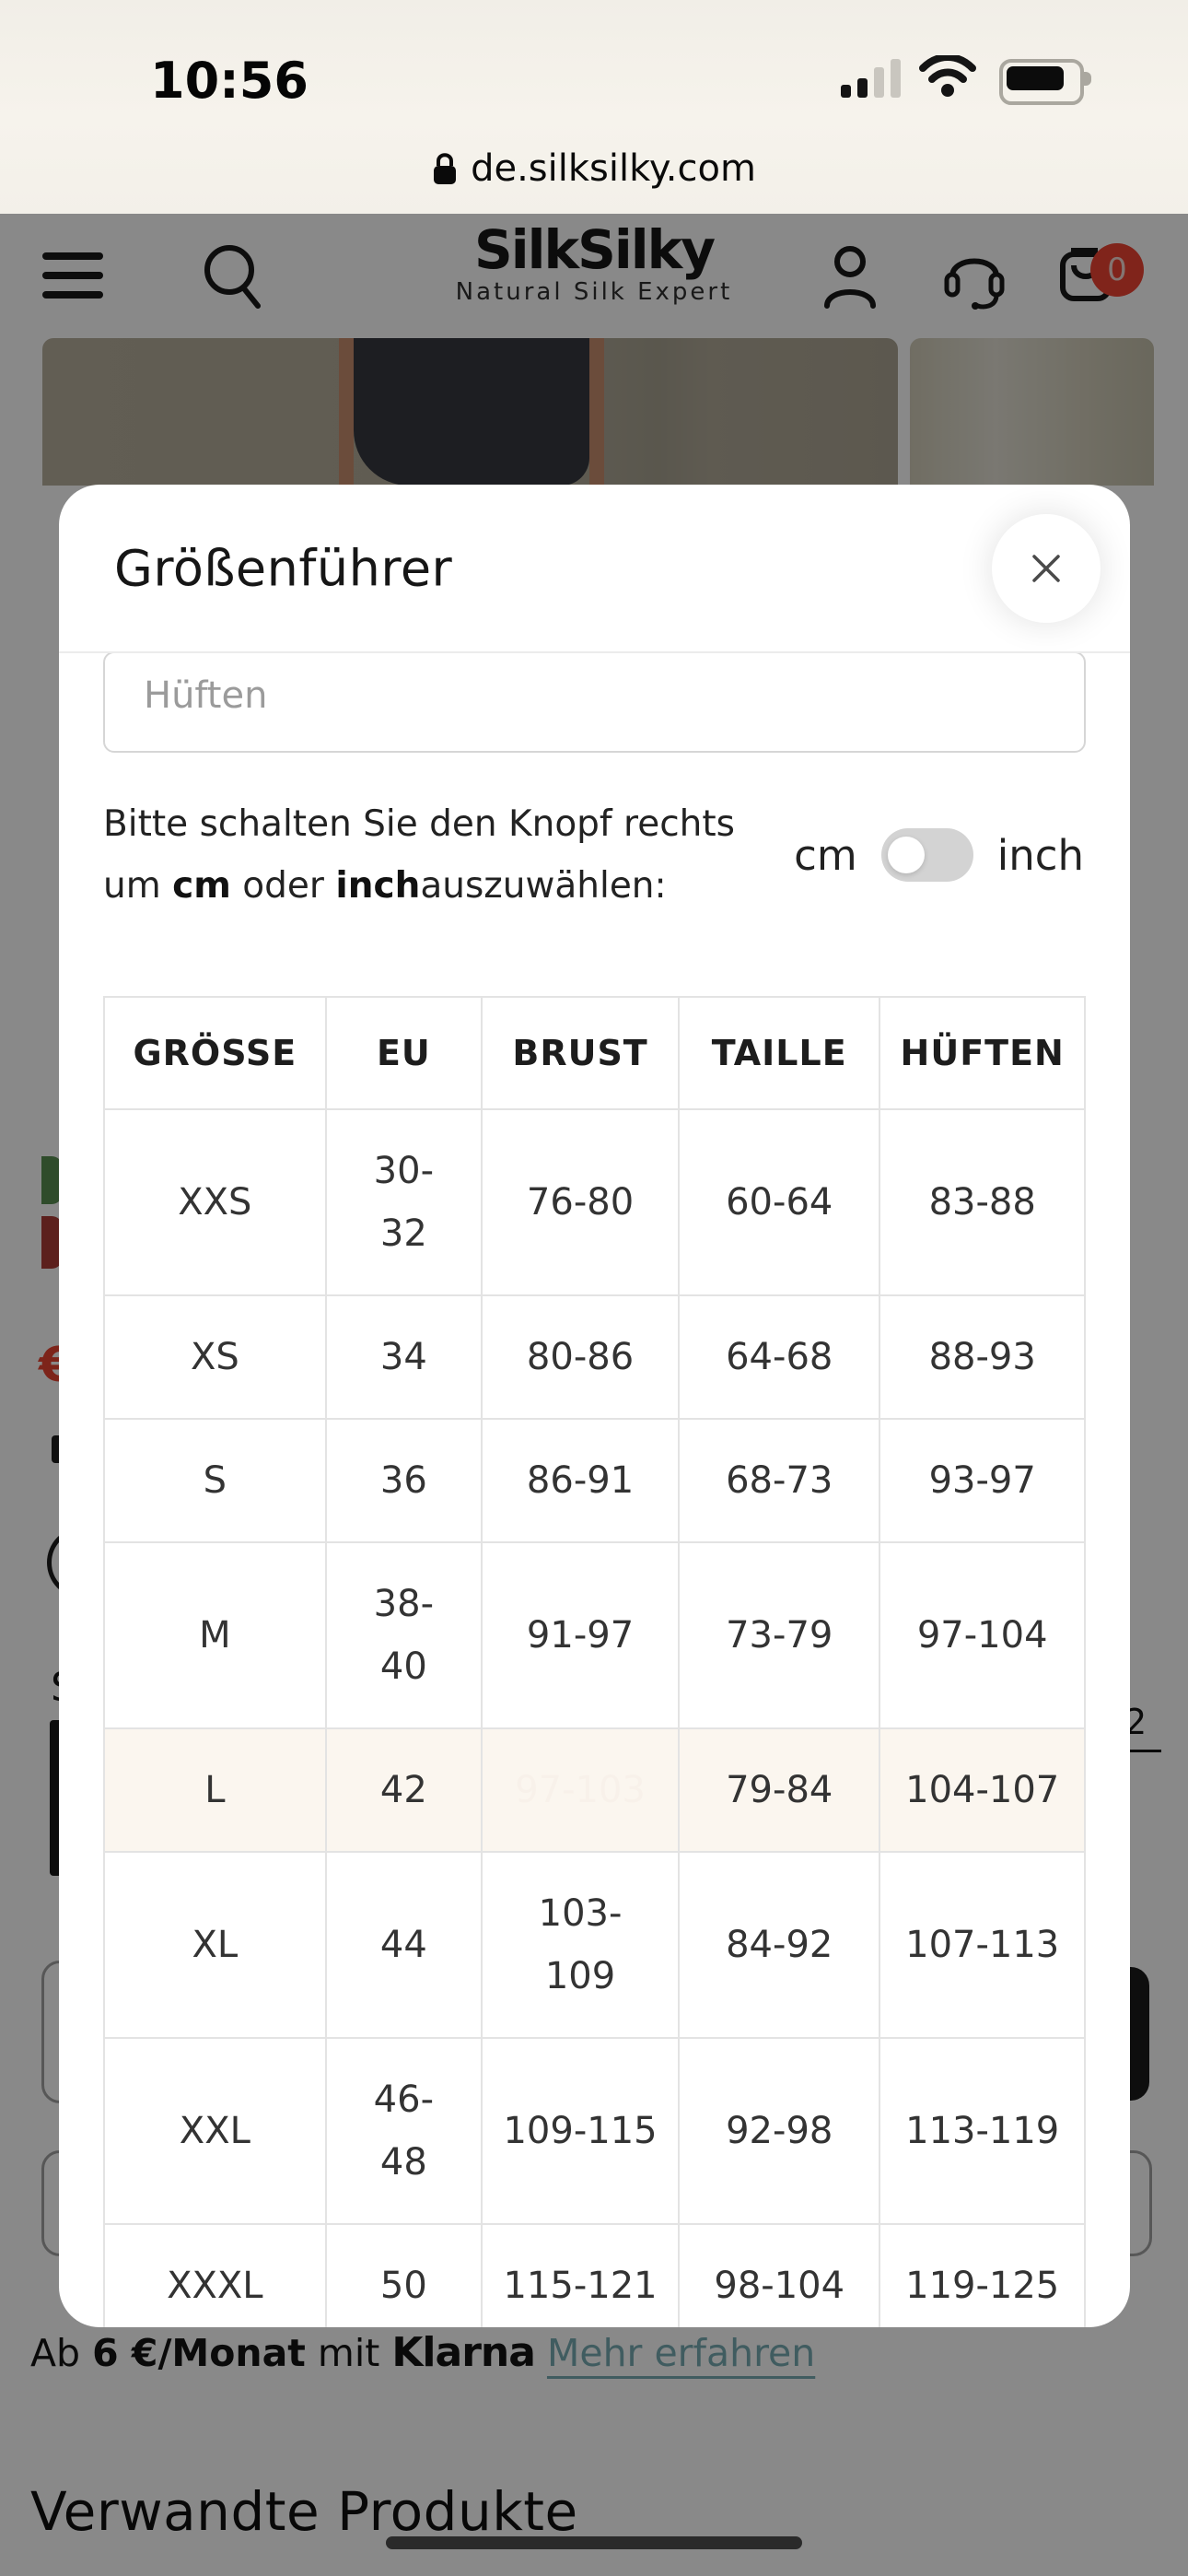 The width and height of the screenshot is (1188, 2576). What do you see at coordinates (850, 276) in the screenshot?
I see `user-icon` at bounding box center [850, 276].